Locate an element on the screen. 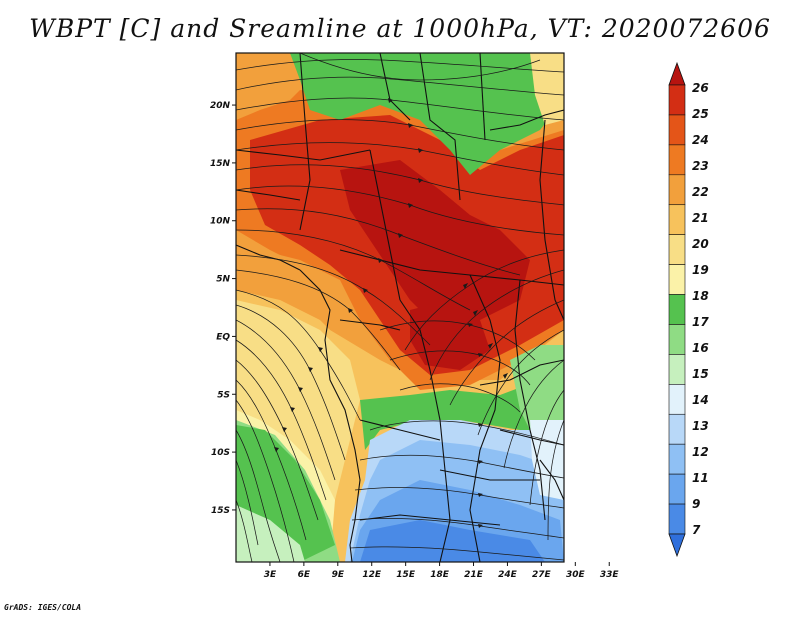  colorbar-top-triangle is located at coordinates (677, 73).